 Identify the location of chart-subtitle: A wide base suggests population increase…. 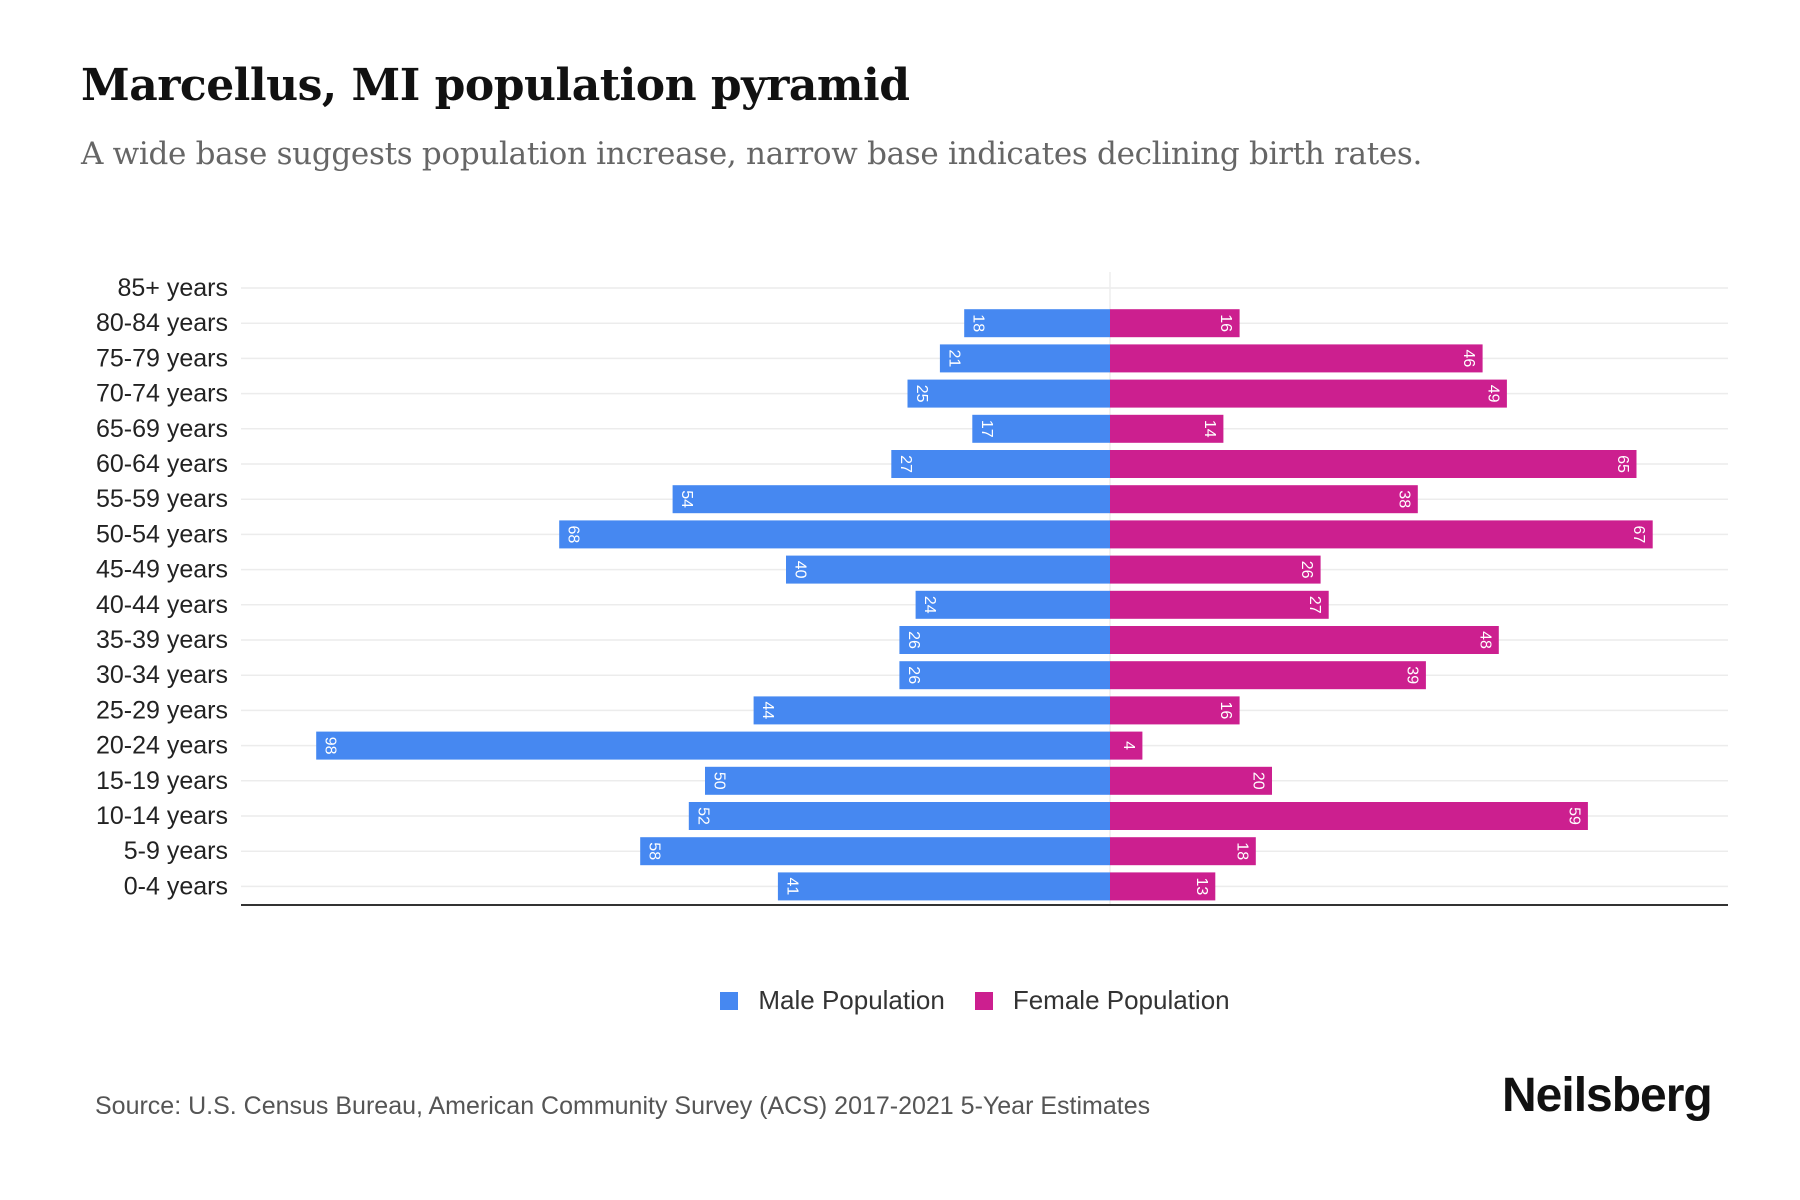
(752, 154).